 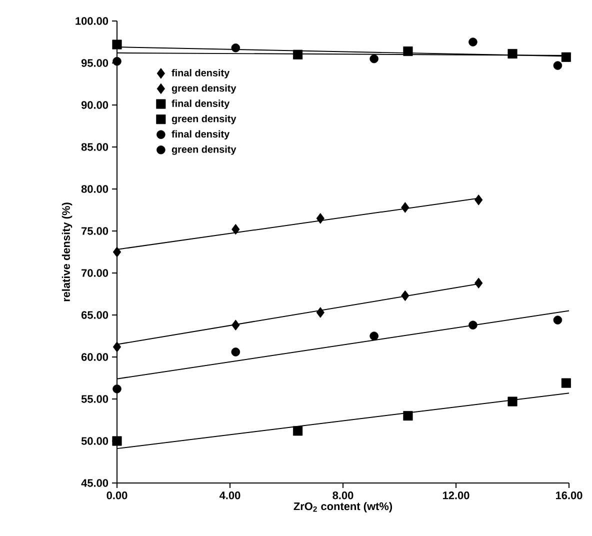 What do you see at coordinates (94, 63) in the screenshot?
I see `y-tick-label: 95.00` at bounding box center [94, 63].